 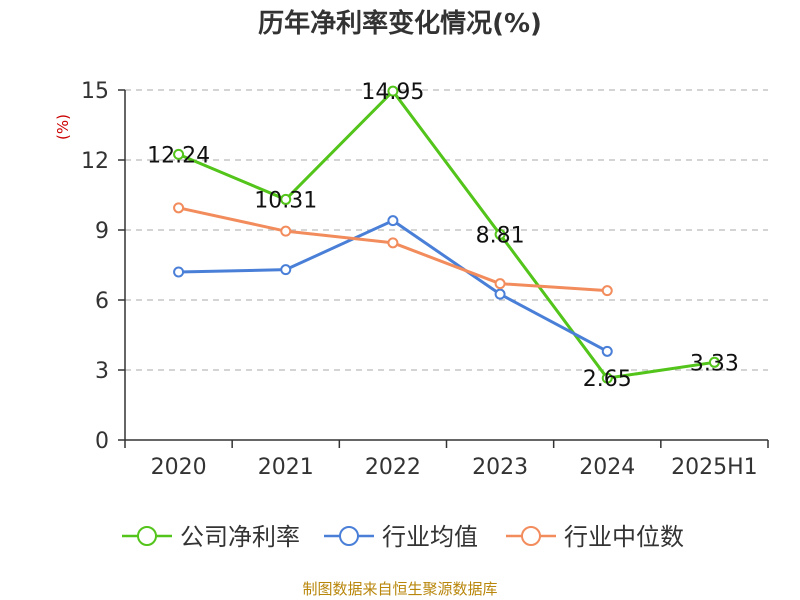 I want to click on data-label: 12.24, so click(x=178, y=155).